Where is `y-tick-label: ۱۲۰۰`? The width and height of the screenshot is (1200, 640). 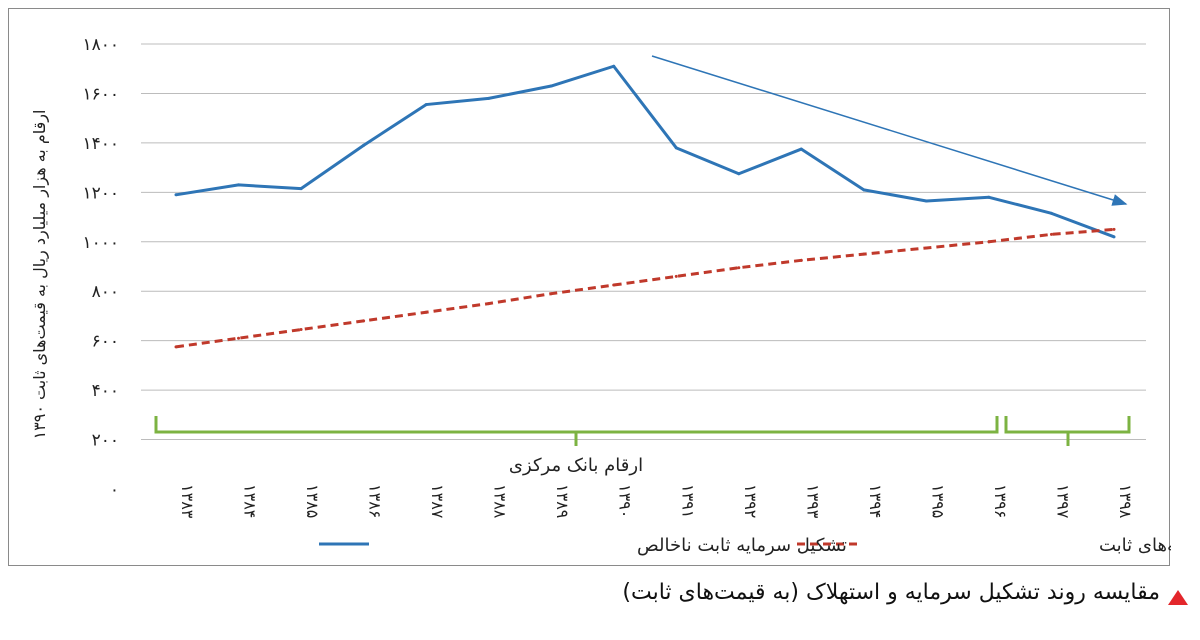
y-tick-label: ۱۲۰۰ is located at coordinates (100, 193).